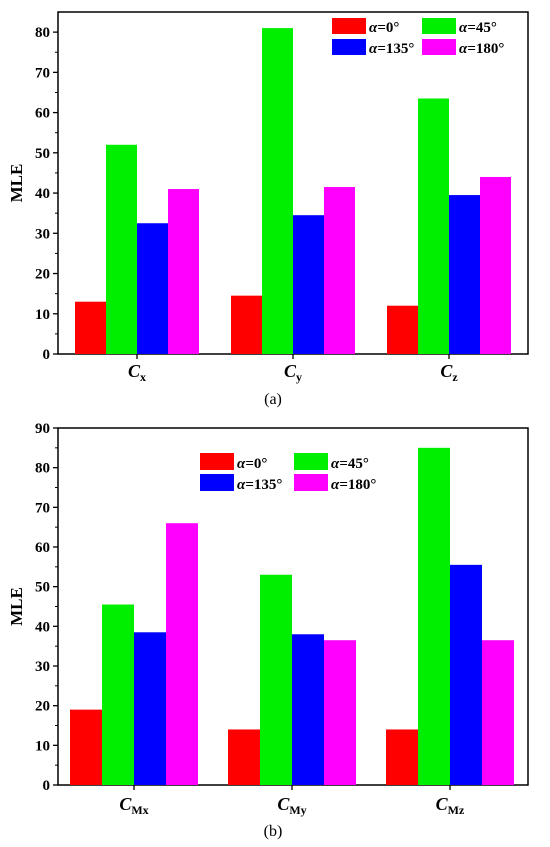 The width and height of the screenshot is (550, 847). Describe the element at coordinates (273, 399) in the screenshot. I see `panel-label: (a)` at that location.